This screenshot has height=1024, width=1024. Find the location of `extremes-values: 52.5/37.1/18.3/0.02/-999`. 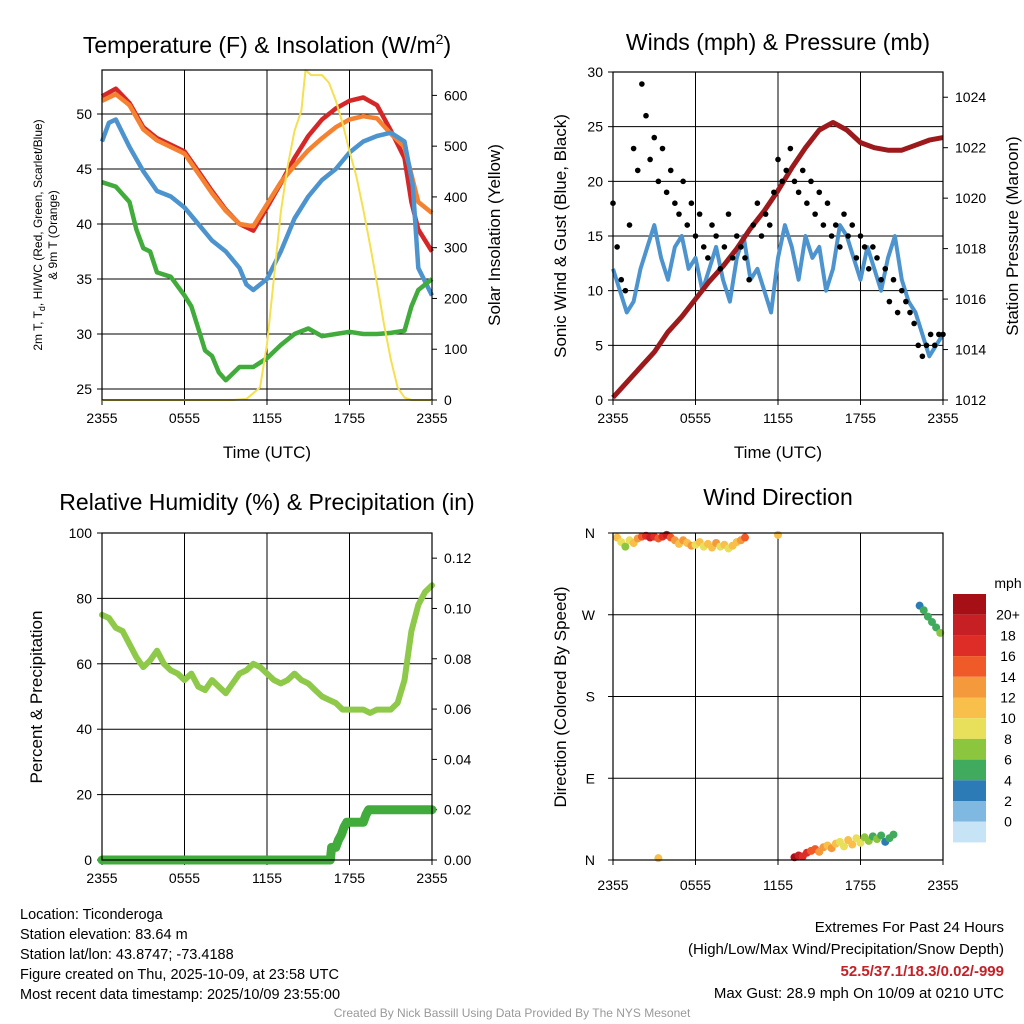

extremes-values: 52.5/37.1/18.3/0.02/-999 is located at coordinates (922, 971).